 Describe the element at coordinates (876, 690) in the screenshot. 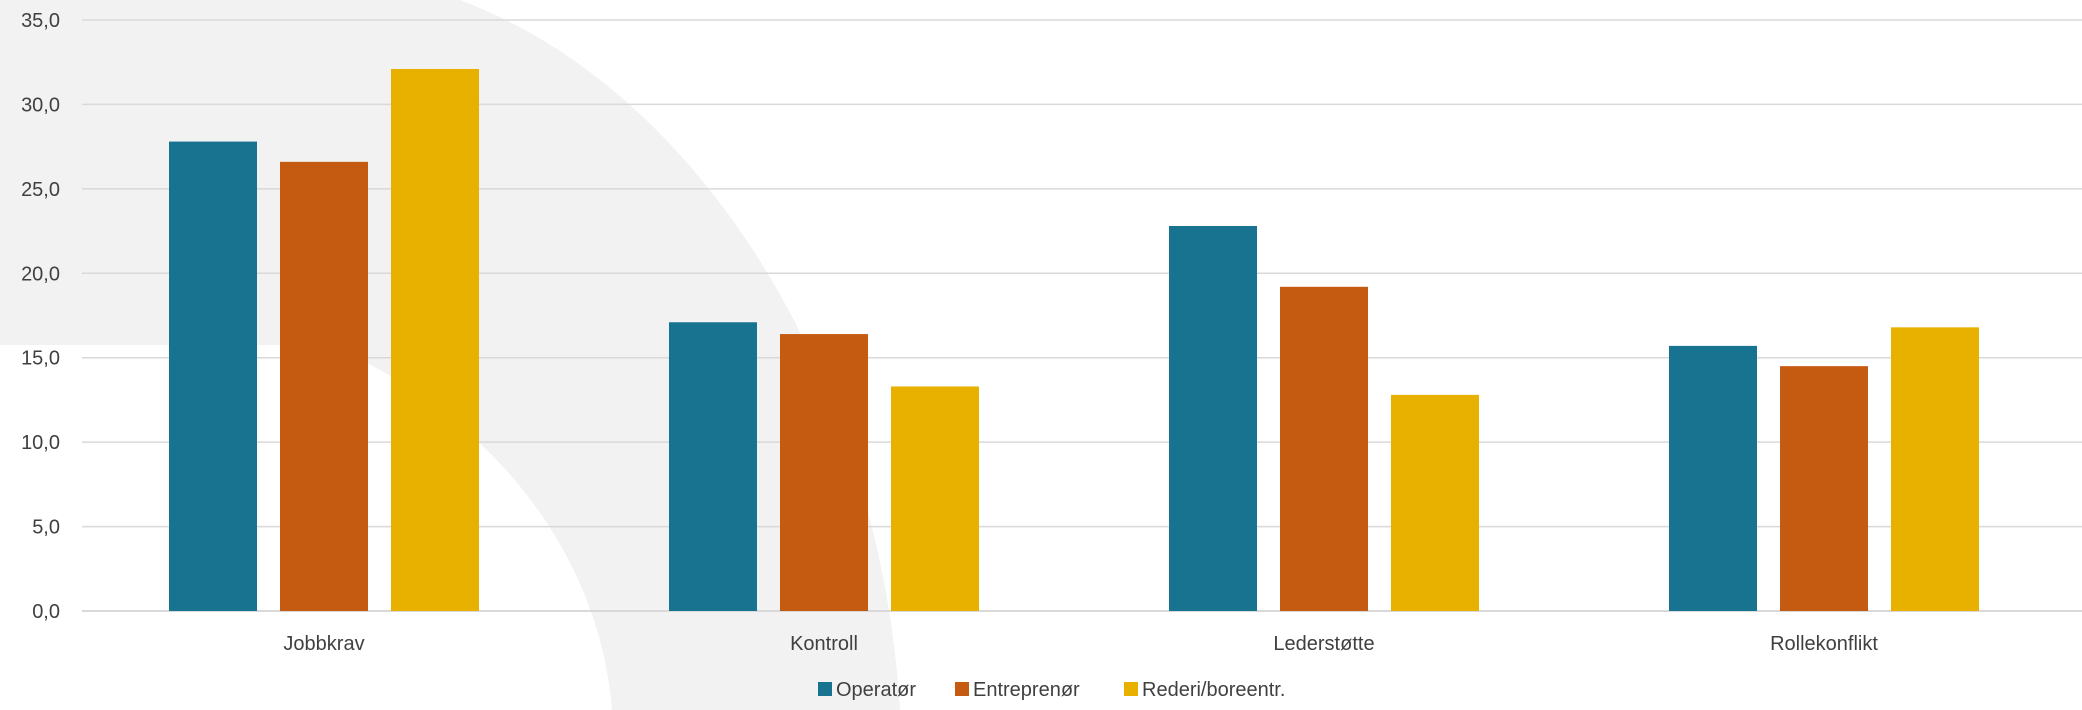

I see `legend-label: Operatør` at that location.